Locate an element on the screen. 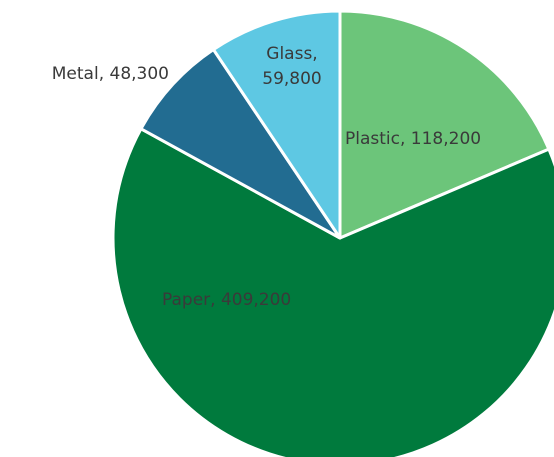 The image size is (554, 457). data-label-paper: Paper, 409,200 is located at coordinates (226, 300).